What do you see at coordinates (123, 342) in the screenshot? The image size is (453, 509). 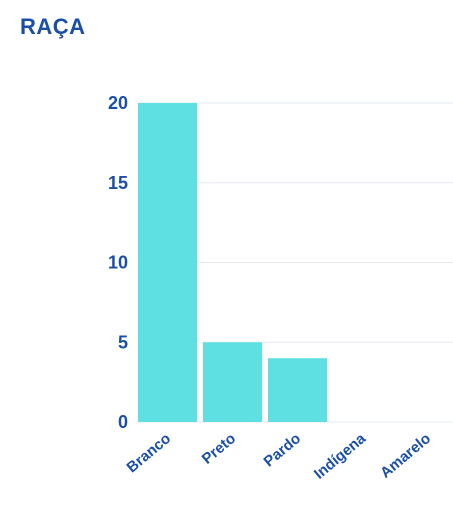 I see `y-tick-label: 5` at bounding box center [123, 342].